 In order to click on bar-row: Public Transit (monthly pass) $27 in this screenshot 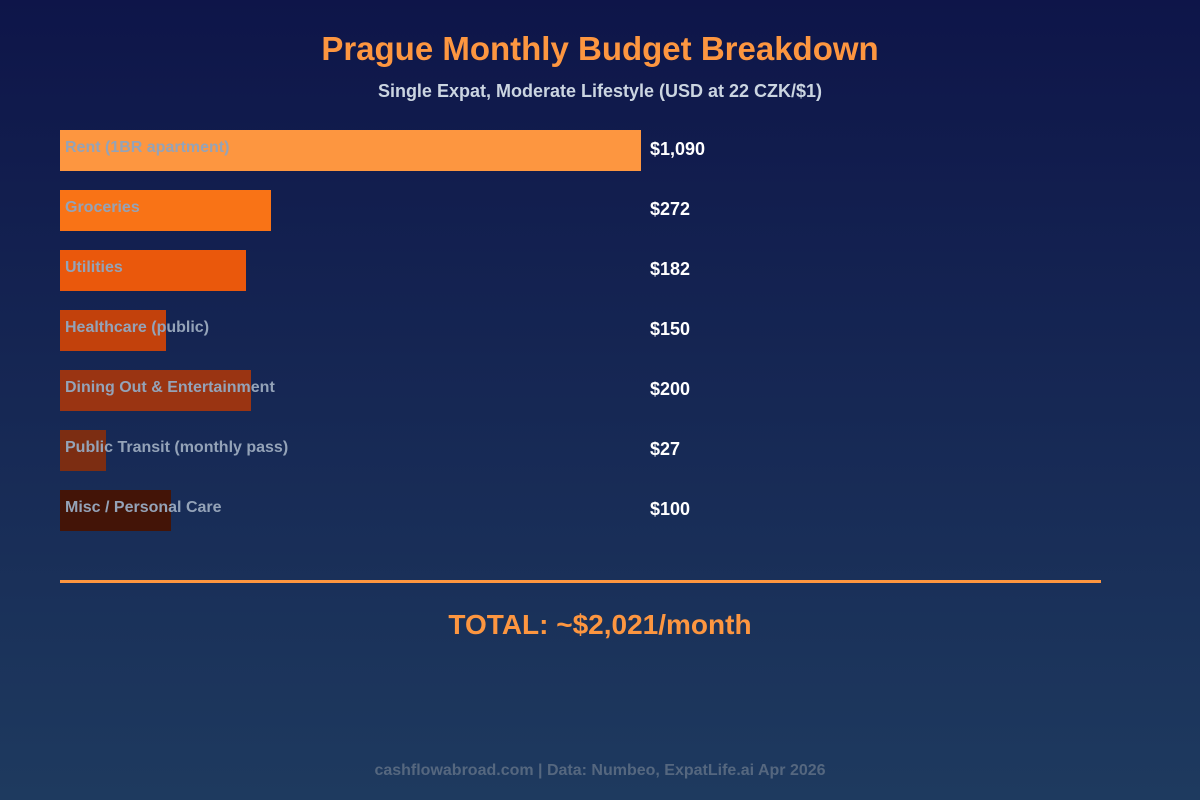, I will do `click(560, 450)`.